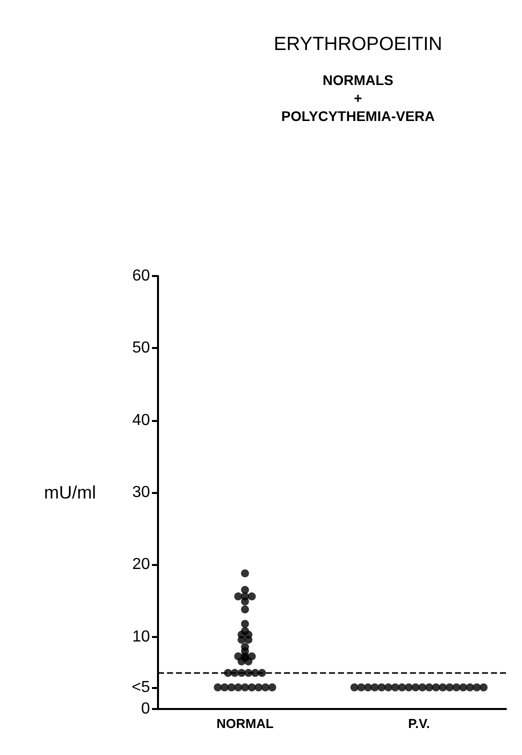 The image size is (522, 755). I want to click on y-axis-title: mU/ml, so click(70, 492).